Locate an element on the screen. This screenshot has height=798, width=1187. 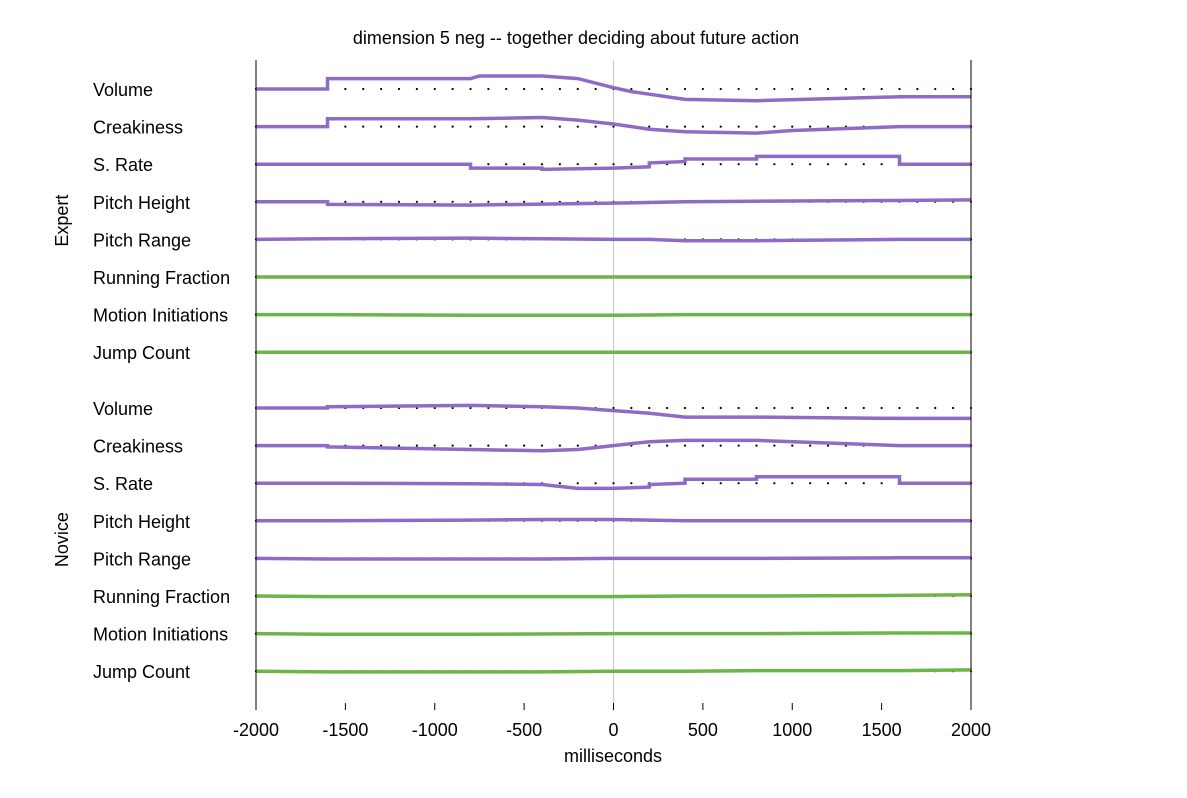
x-tick-label: -1500 is located at coordinates (345, 730).